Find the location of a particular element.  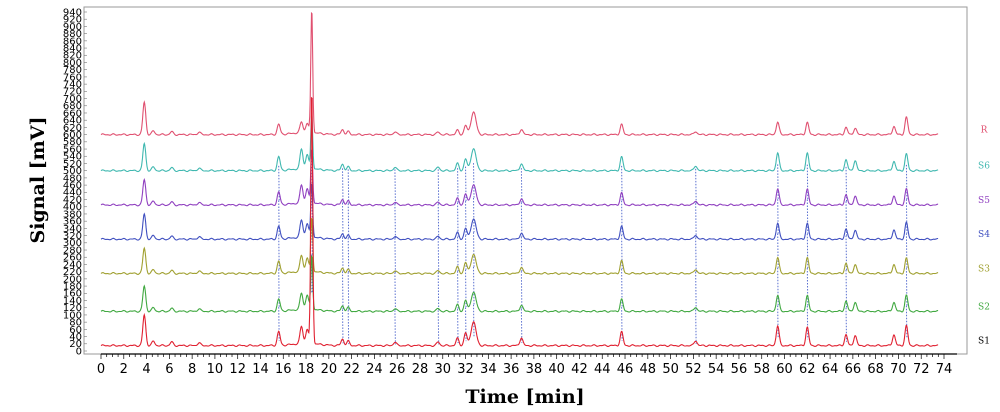

y-tick-label: 0 is located at coordinates (79, 351).